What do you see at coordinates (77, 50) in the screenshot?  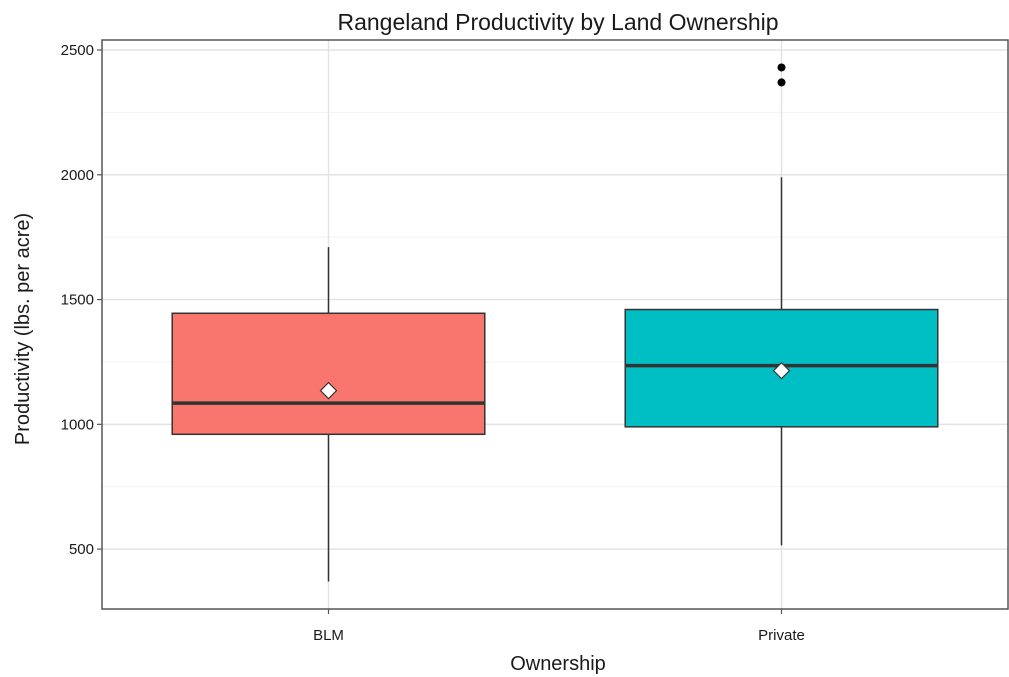 I see `y-tick-label: 2500` at bounding box center [77, 50].